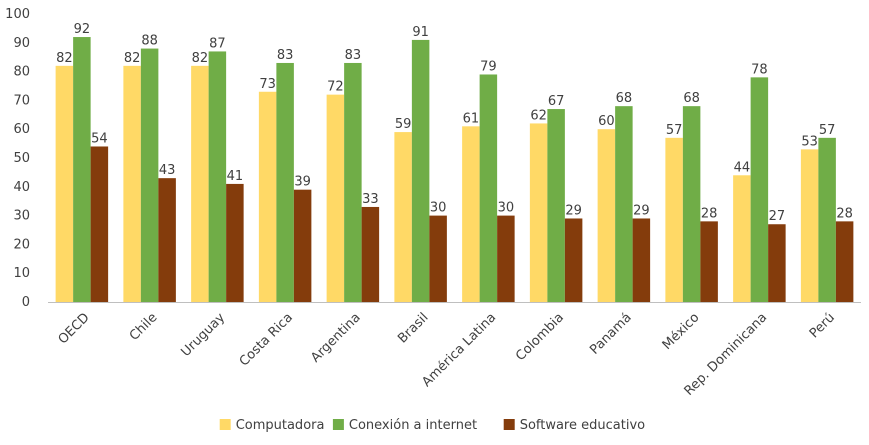  Describe the element at coordinates (167, 170) in the screenshot. I see `data-label: 43` at that location.